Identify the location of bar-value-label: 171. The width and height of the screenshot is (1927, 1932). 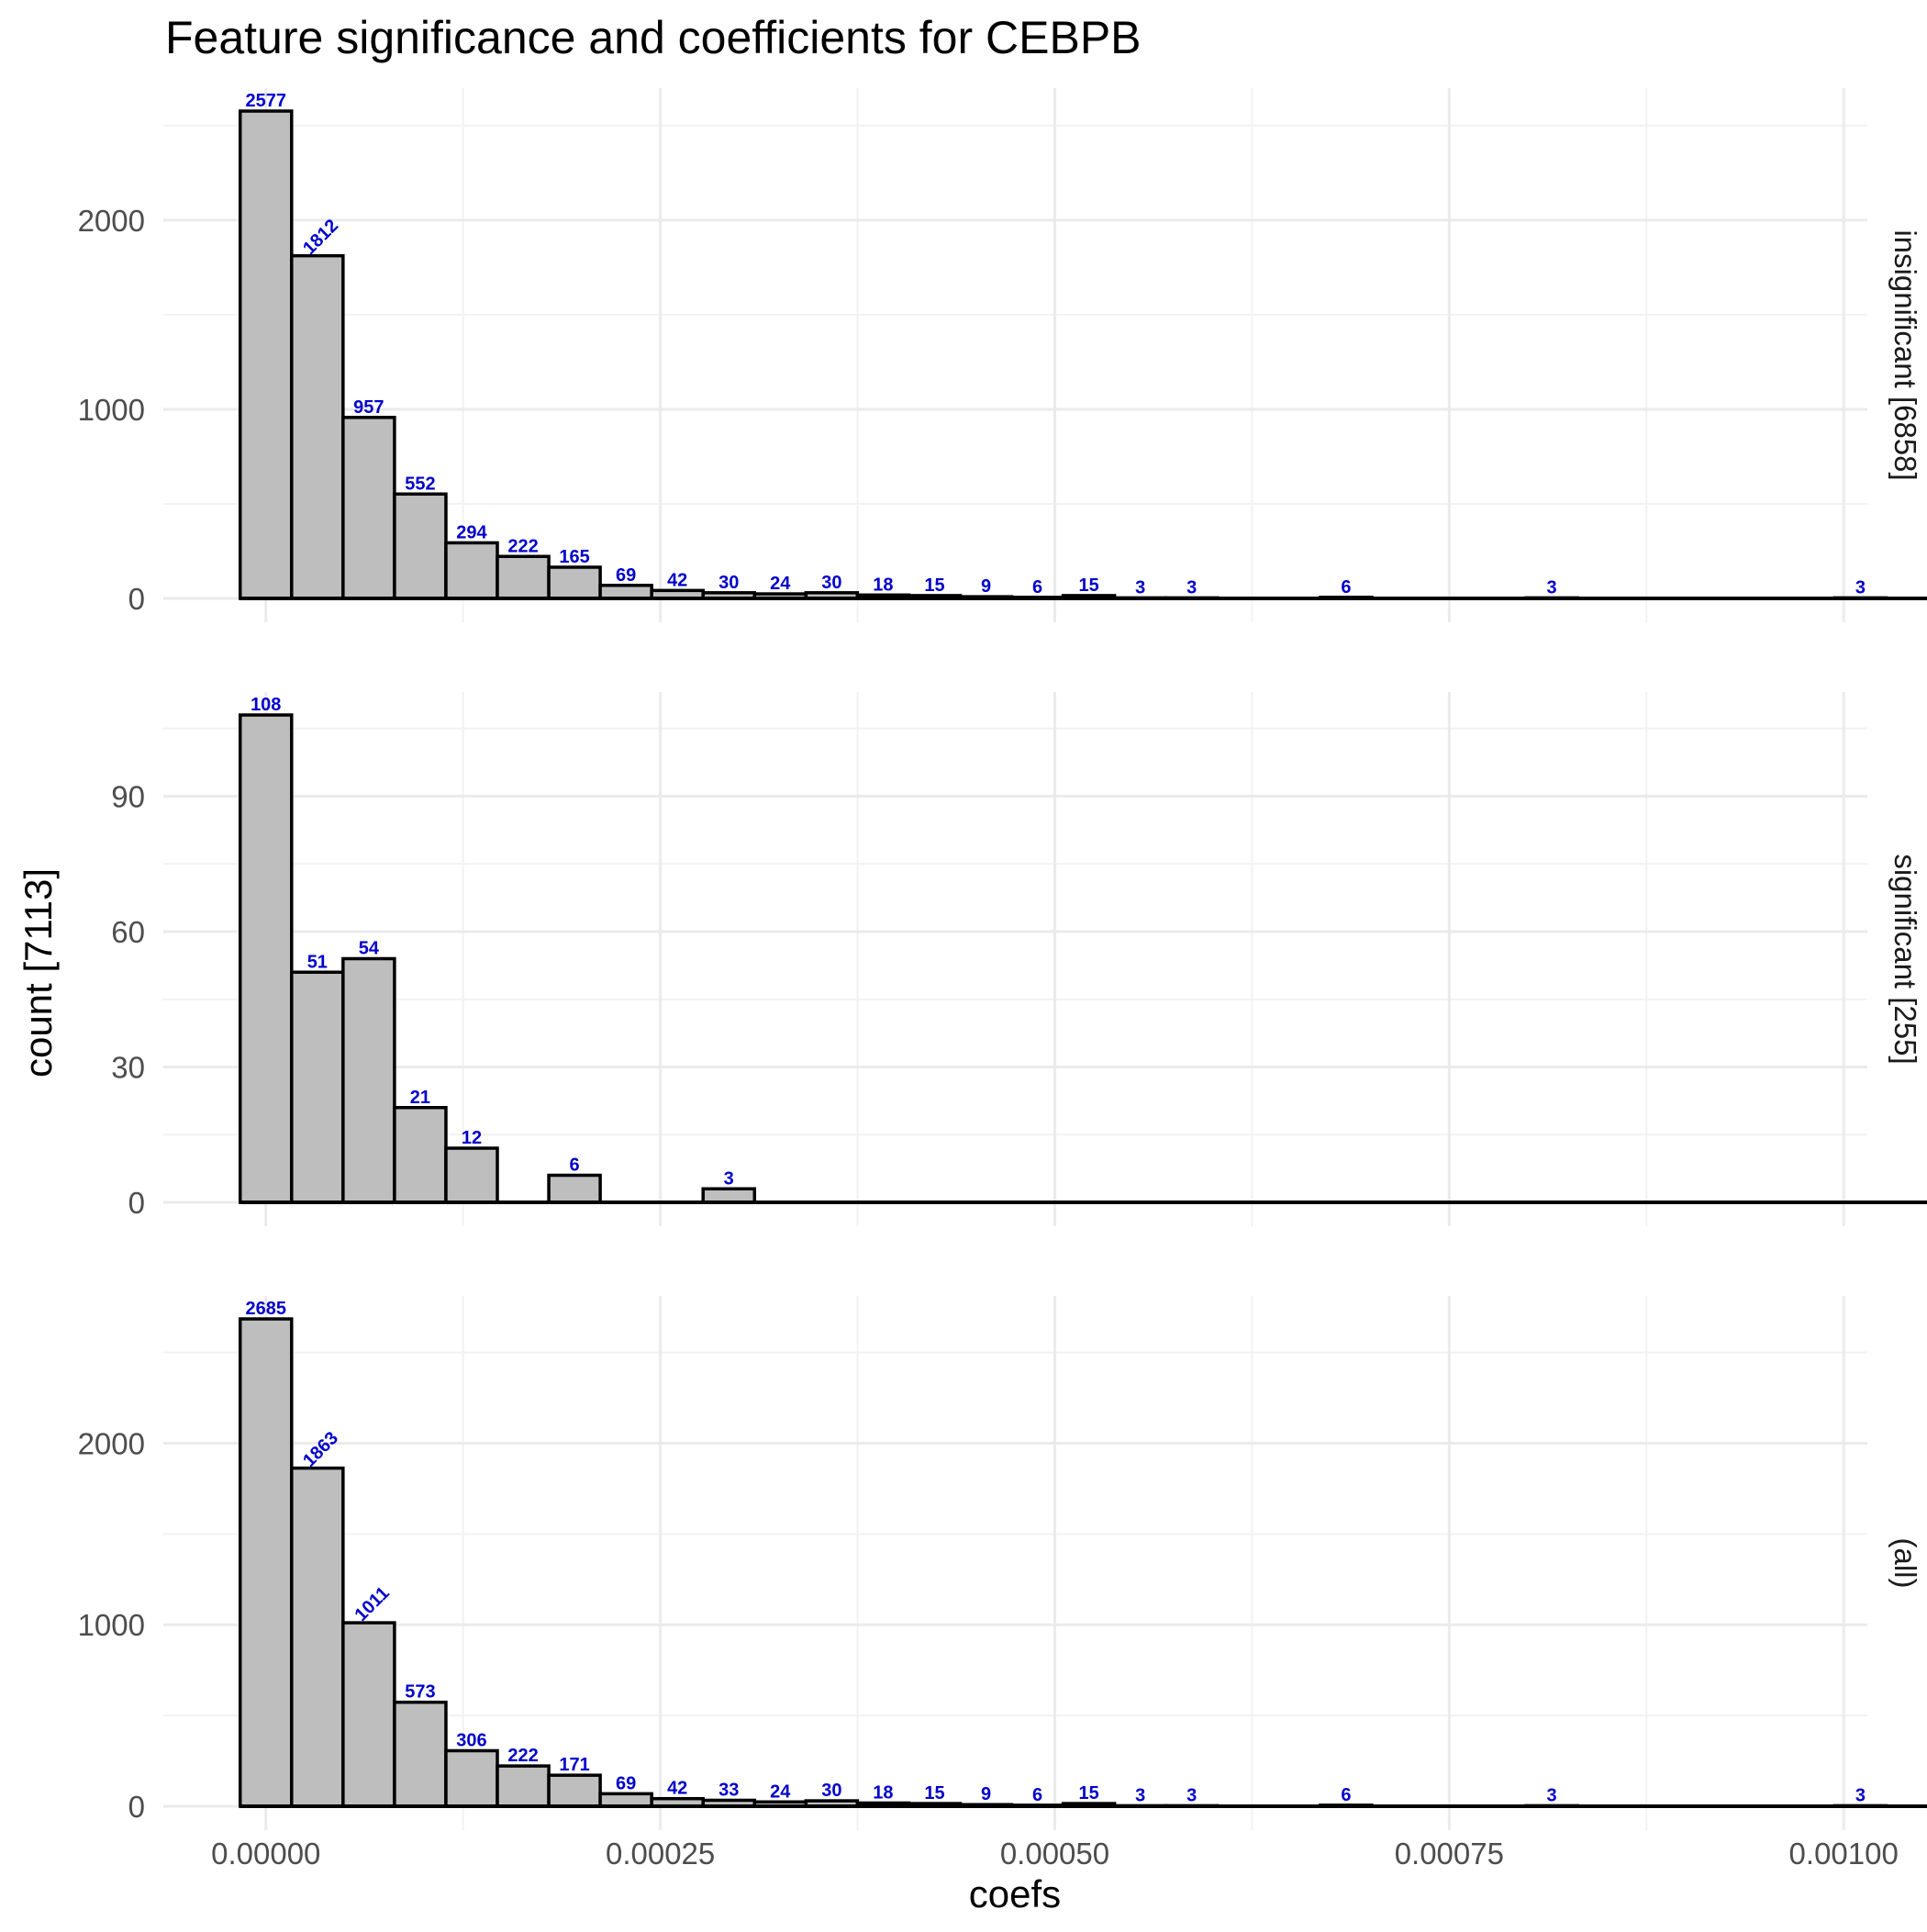
(574, 1765).